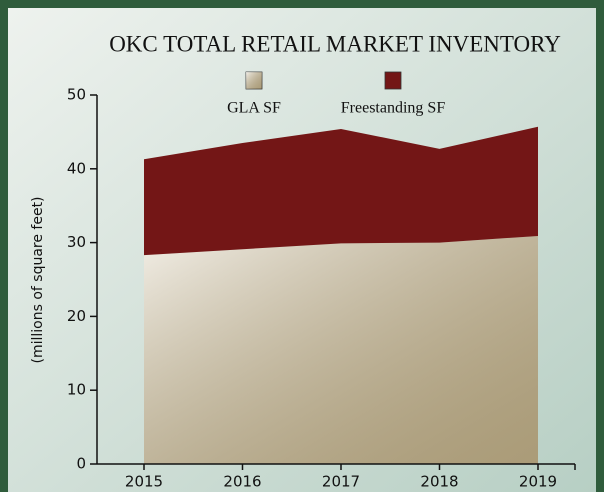 The image size is (604, 496). What do you see at coordinates (439, 482) in the screenshot?
I see `x-tick-label: 2018` at bounding box center [439, 482].